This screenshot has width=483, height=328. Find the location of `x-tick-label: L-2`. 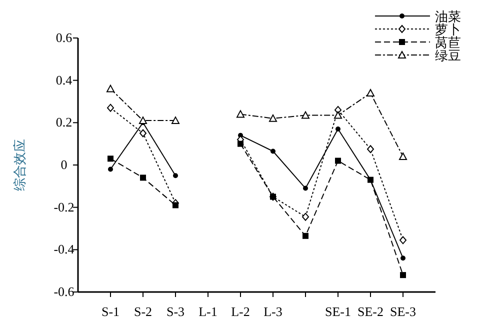

x-tick-label: L-2 is located at coordinates (240, 311).